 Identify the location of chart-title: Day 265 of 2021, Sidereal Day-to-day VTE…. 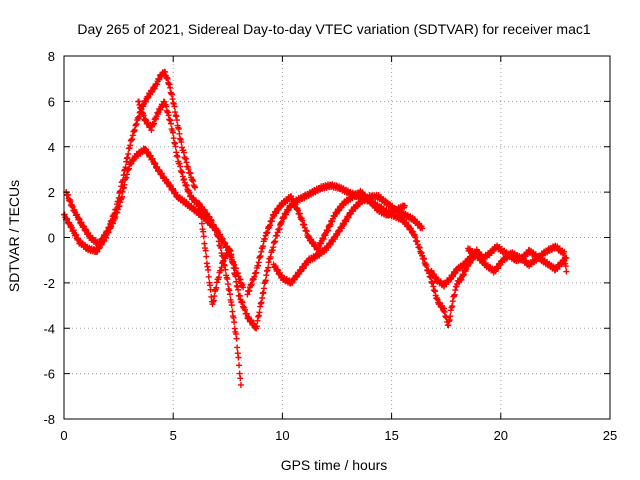
(333, 29).